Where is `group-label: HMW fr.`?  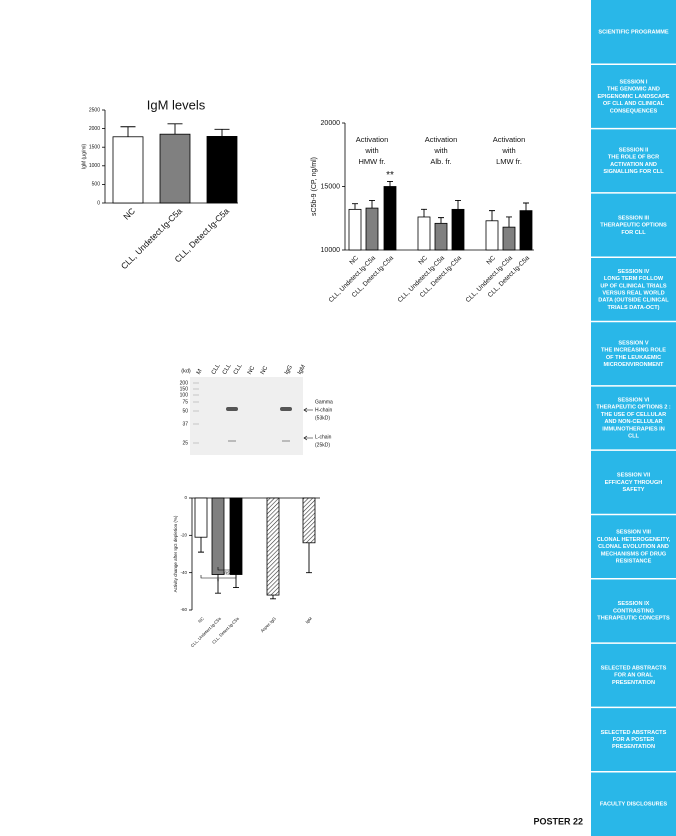
group-label: HMW fr. is located at coordinates (371, 161).